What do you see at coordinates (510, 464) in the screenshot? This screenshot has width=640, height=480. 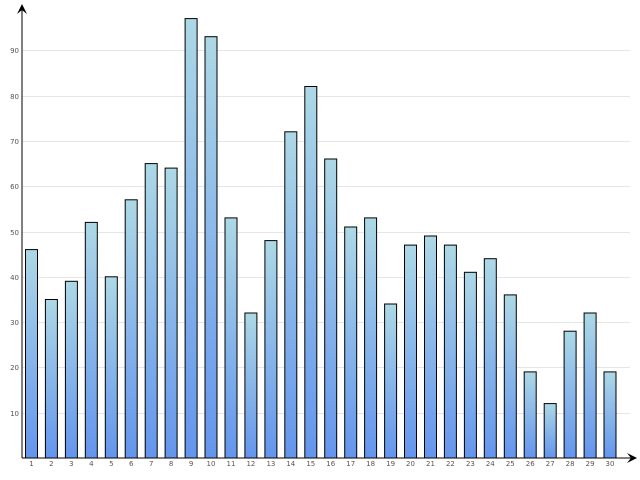 I see `x-tick-label: 25` at bounding box center [510, 464].